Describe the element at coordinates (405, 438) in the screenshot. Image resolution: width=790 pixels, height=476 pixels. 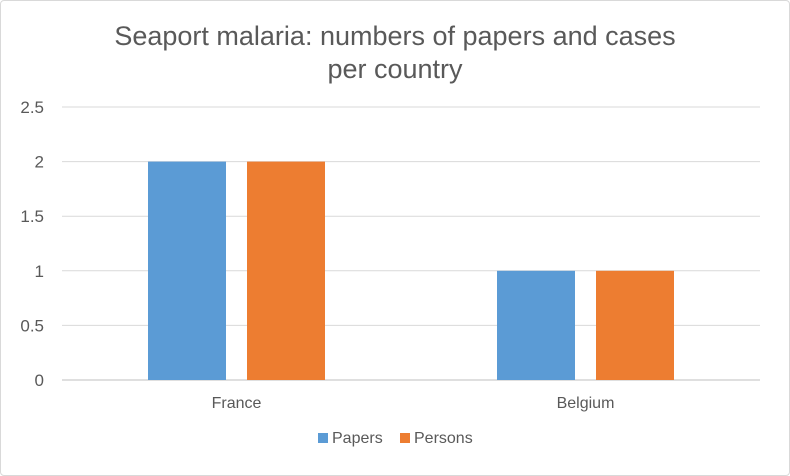
I see `legend-swatch-persons` at that location.